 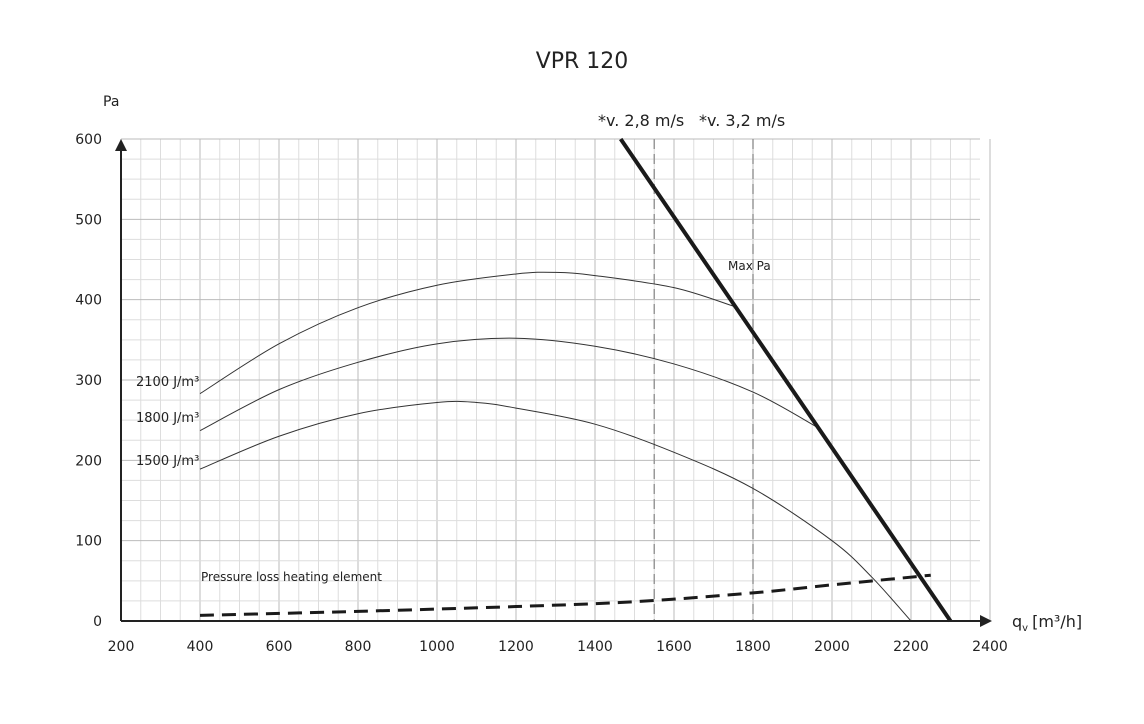 What do you see at coordinates (749, 266) in the screenshot?
I see `label-max-pa: Max Pa` at bounding box center [749, 266].